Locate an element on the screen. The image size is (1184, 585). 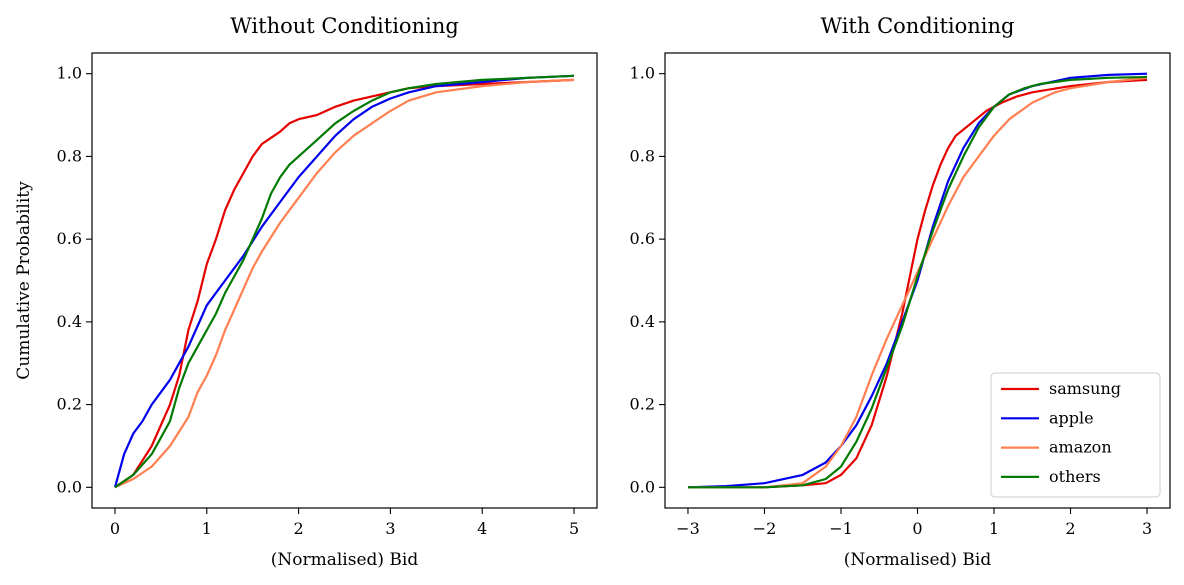
legend-label-apple: apple is located at coordinates (1071, 417).